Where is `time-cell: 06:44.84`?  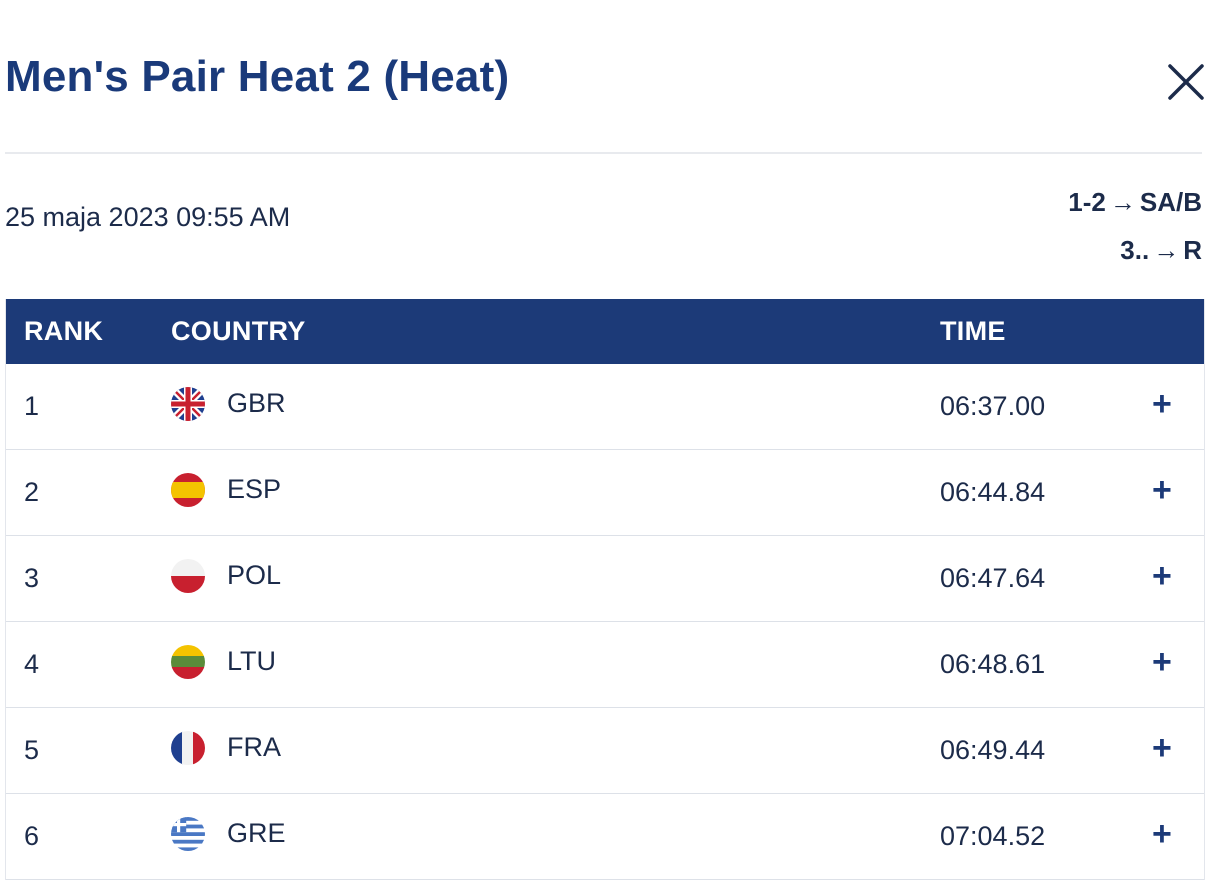 time-cell: 06:44.84 is located at coordinates (993, 492).